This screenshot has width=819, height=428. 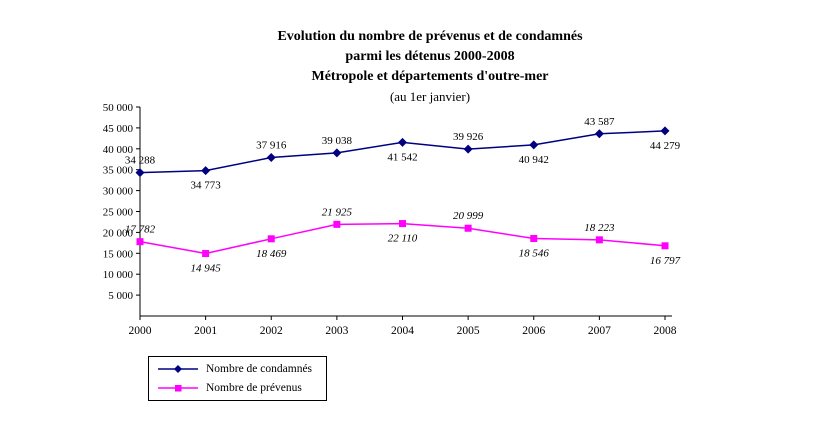 What do you see at coordinates (468, 331) in the screenshot?
I see `x-axis-tick-label: 2005` at bounding box center [468, 331].